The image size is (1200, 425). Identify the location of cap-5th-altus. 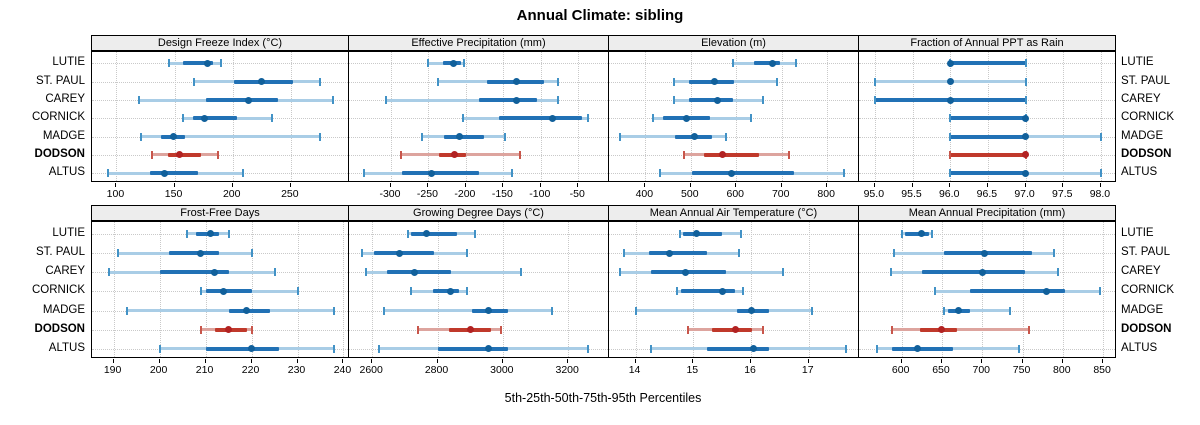
(660, 173).